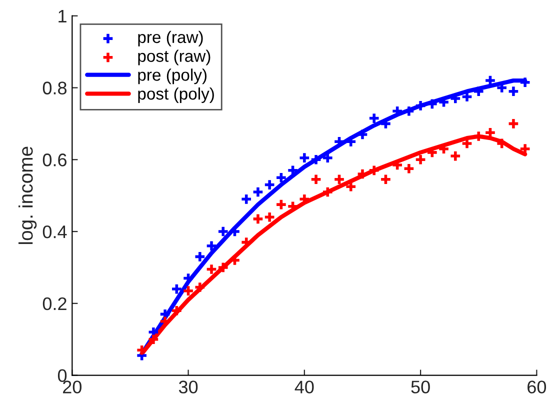  I want to click on legend-label: pre (raw), so click(170, 38).